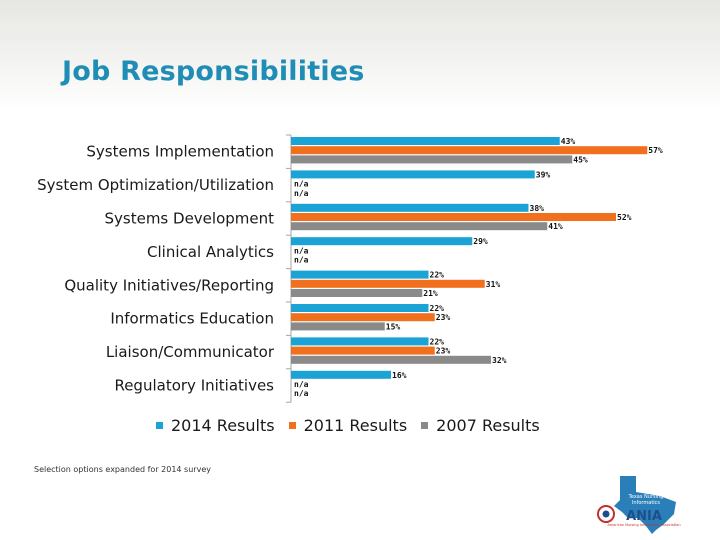 The image size is (720, 540). I want to click on legend-label-2014: 2014 Results, so click(223, 425).